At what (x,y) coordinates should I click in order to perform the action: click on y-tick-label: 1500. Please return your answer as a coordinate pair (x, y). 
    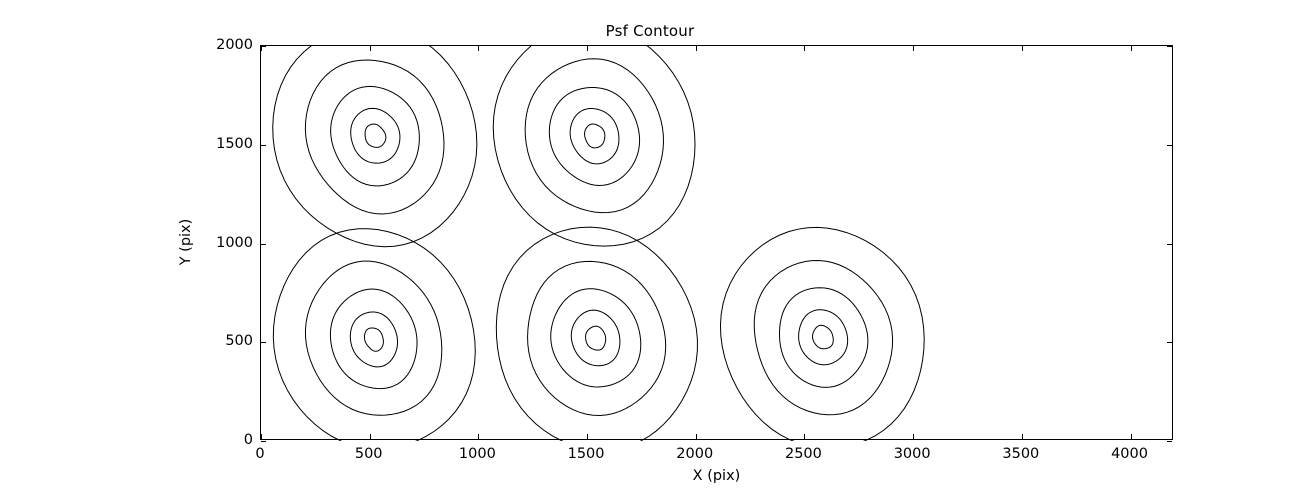
    Looking at the image, I should click on (234, 143).